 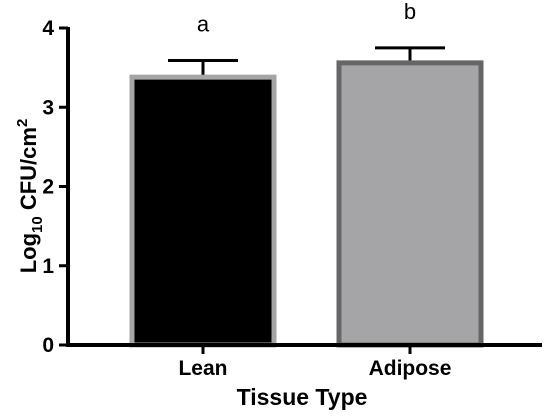 I want to click on x-axis-categories: Lean Adipose, so click(x=314, y=362).